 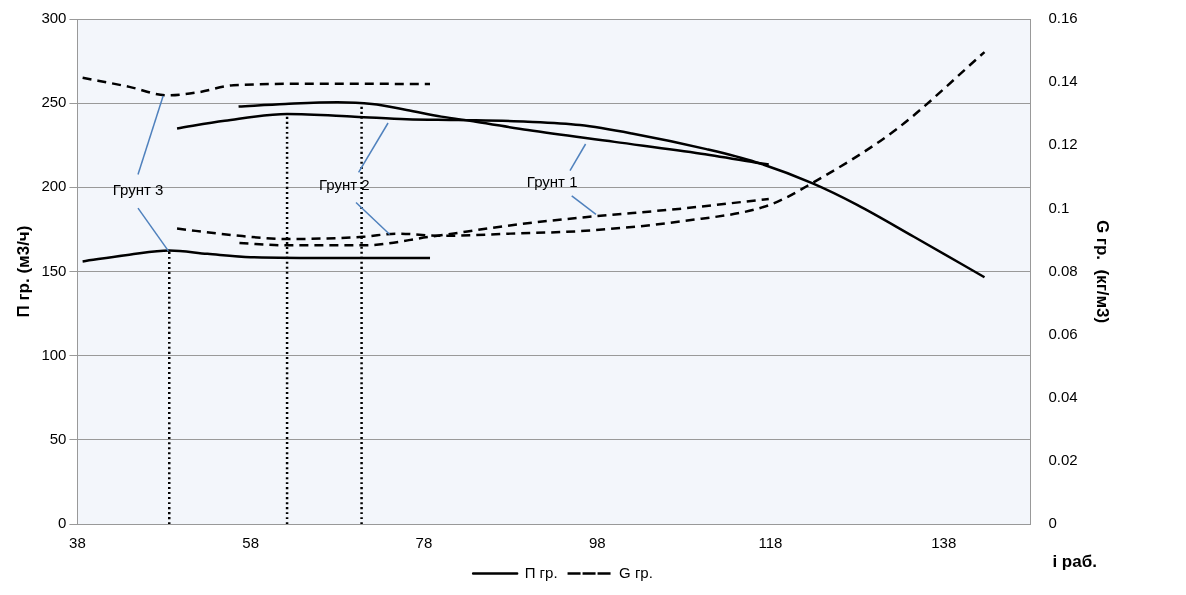 What do you see at coordinates (1063, 18) in the screenshot?
I see `y2-tick-label: 0.16` at bounding box center [1063, 18].